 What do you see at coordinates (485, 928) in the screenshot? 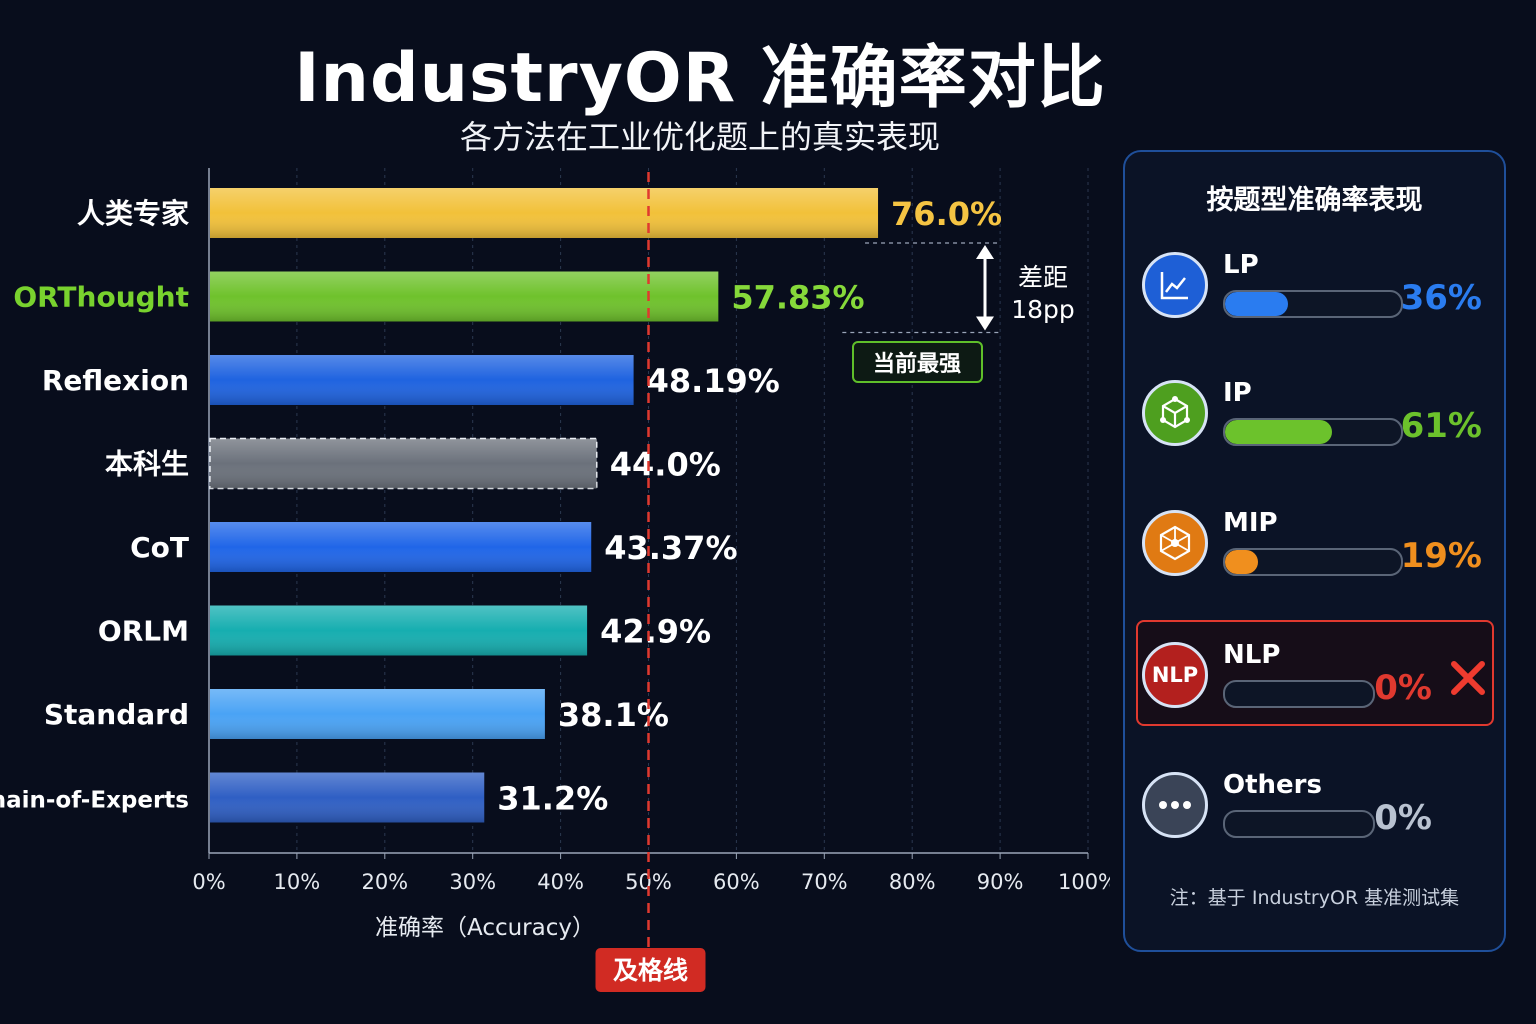
I see `x-axis-label: 准确率（Accuracy）` at bounding box center [485, 928].